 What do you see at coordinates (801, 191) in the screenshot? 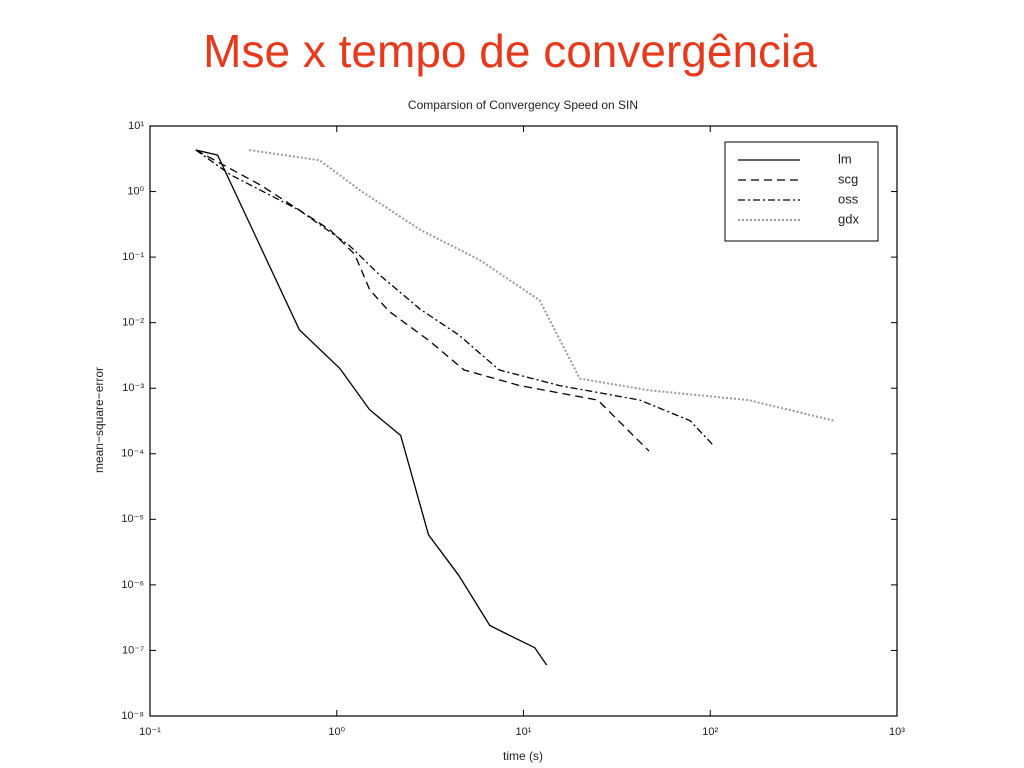
I see `legend-box` at bounding box center [801, 191].